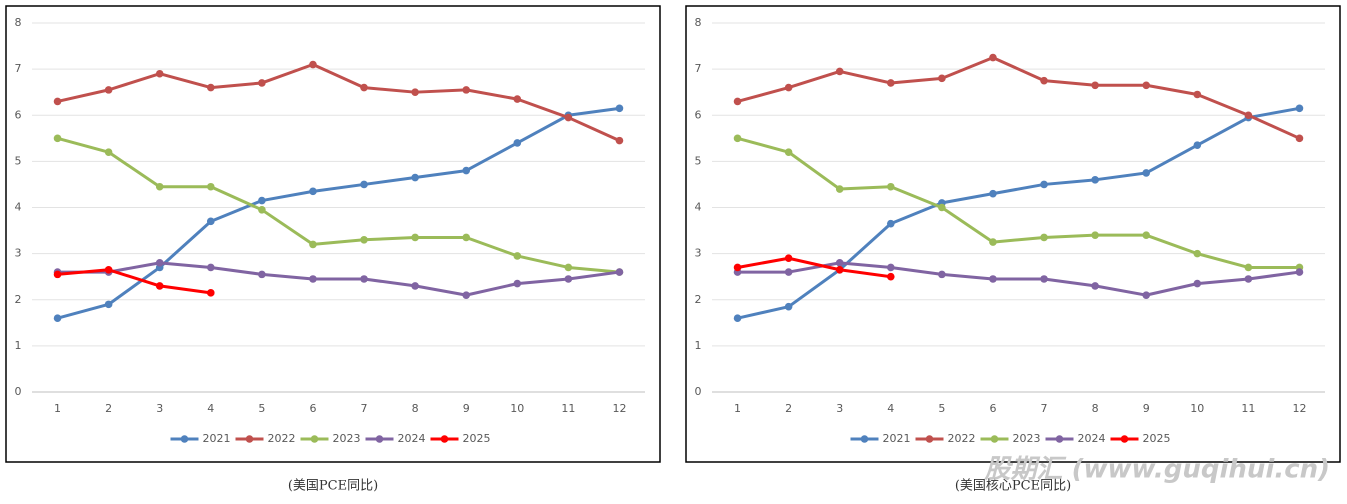 This screenshot has width=1347, height=504. I want to click on y-tick-label: 5, so click(698, 160).